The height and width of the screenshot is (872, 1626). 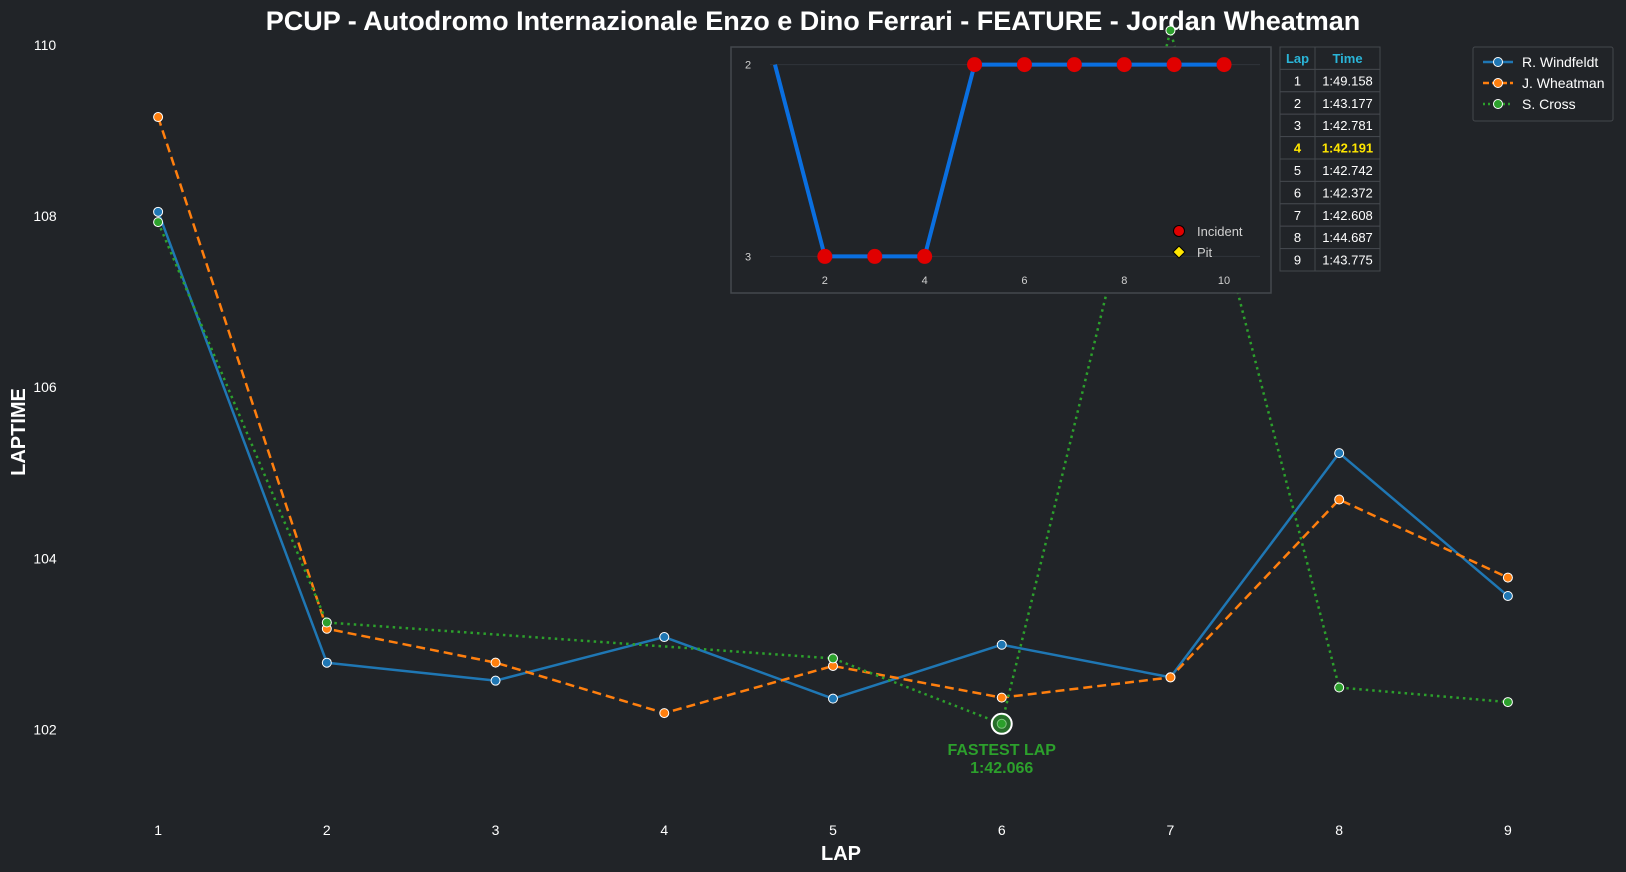 I want to click on x-tick-label: 4, so click(x=664, y=830).